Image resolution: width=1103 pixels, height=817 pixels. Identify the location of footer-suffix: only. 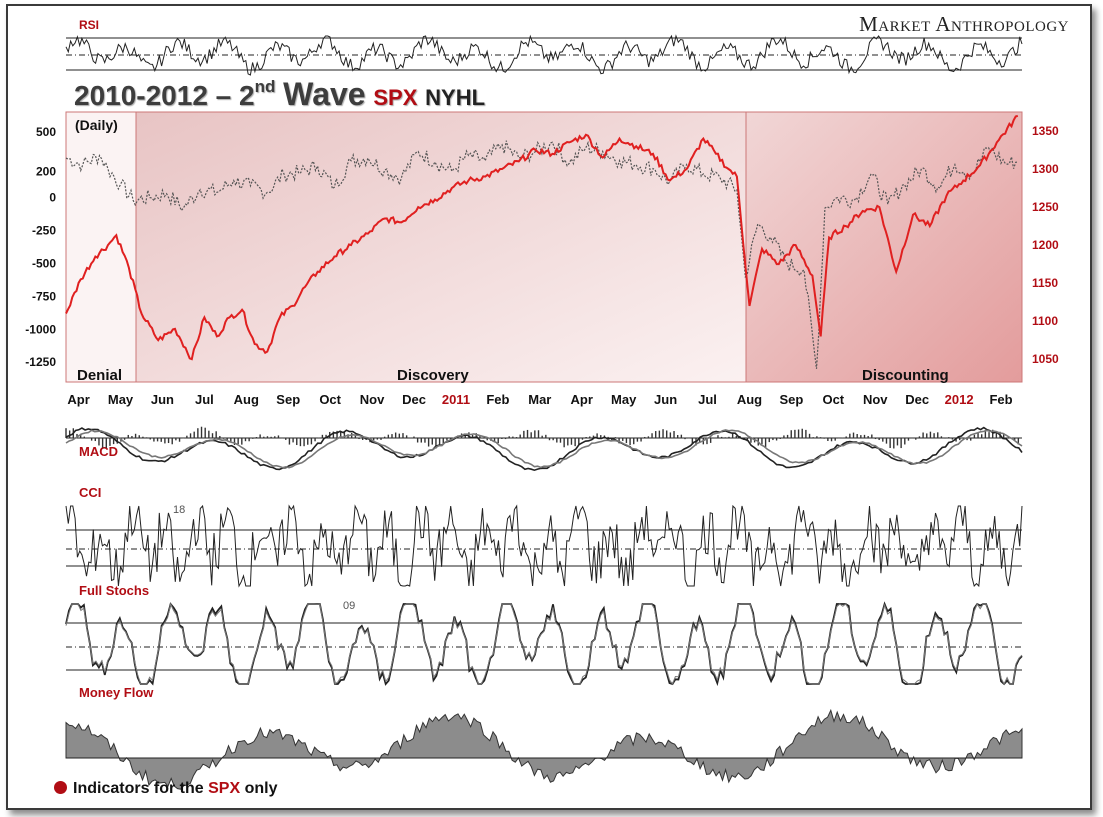
(259, 788).